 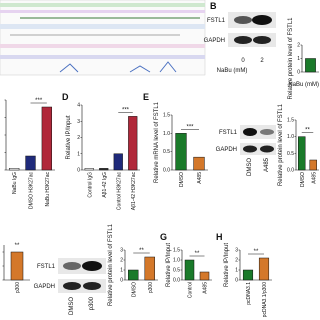 I want to click on x-tick-label: DMSO H3K27ac, so click(x=32, y=190).